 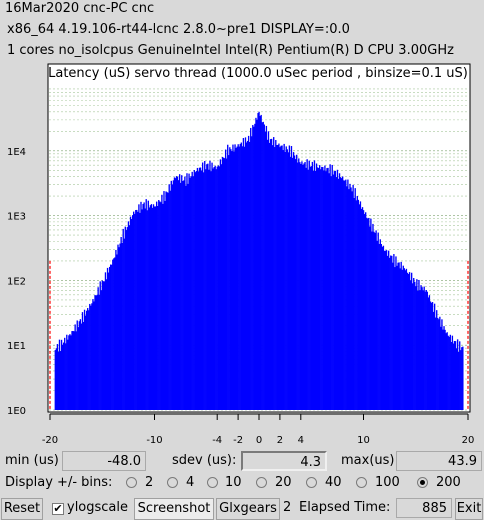 What do you see at coordinates (174, 509) in the screenshot?
I see `screenshot-button: Screenshot` at bounding box center [174, 509].